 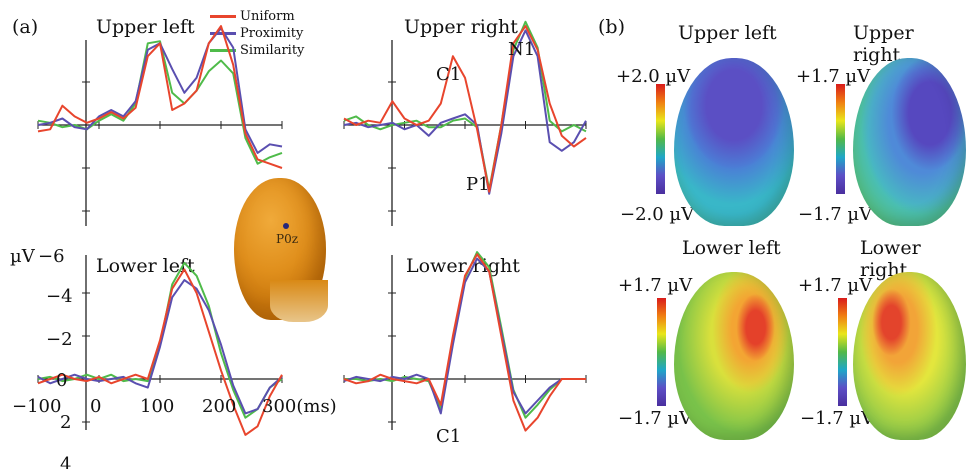 What do you see at coordinates (660, 139) in the screenshot?
I see `colorbar-upper-left` at bounding box center [660, 139].